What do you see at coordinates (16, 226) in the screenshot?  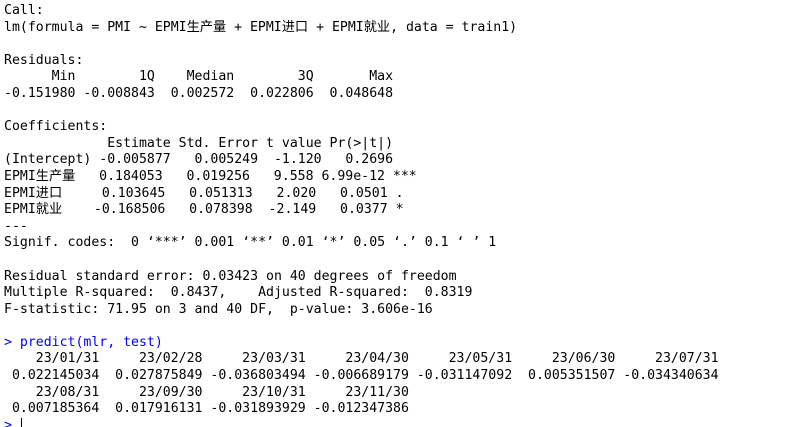 I see `console-output-line: ---` at bounding box center [16, 226].